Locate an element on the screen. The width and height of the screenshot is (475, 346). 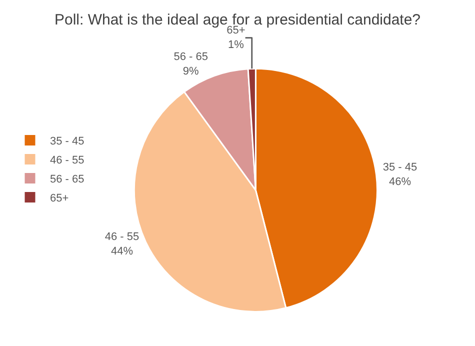
data-label: 46% is located at coordinates (400, 182).